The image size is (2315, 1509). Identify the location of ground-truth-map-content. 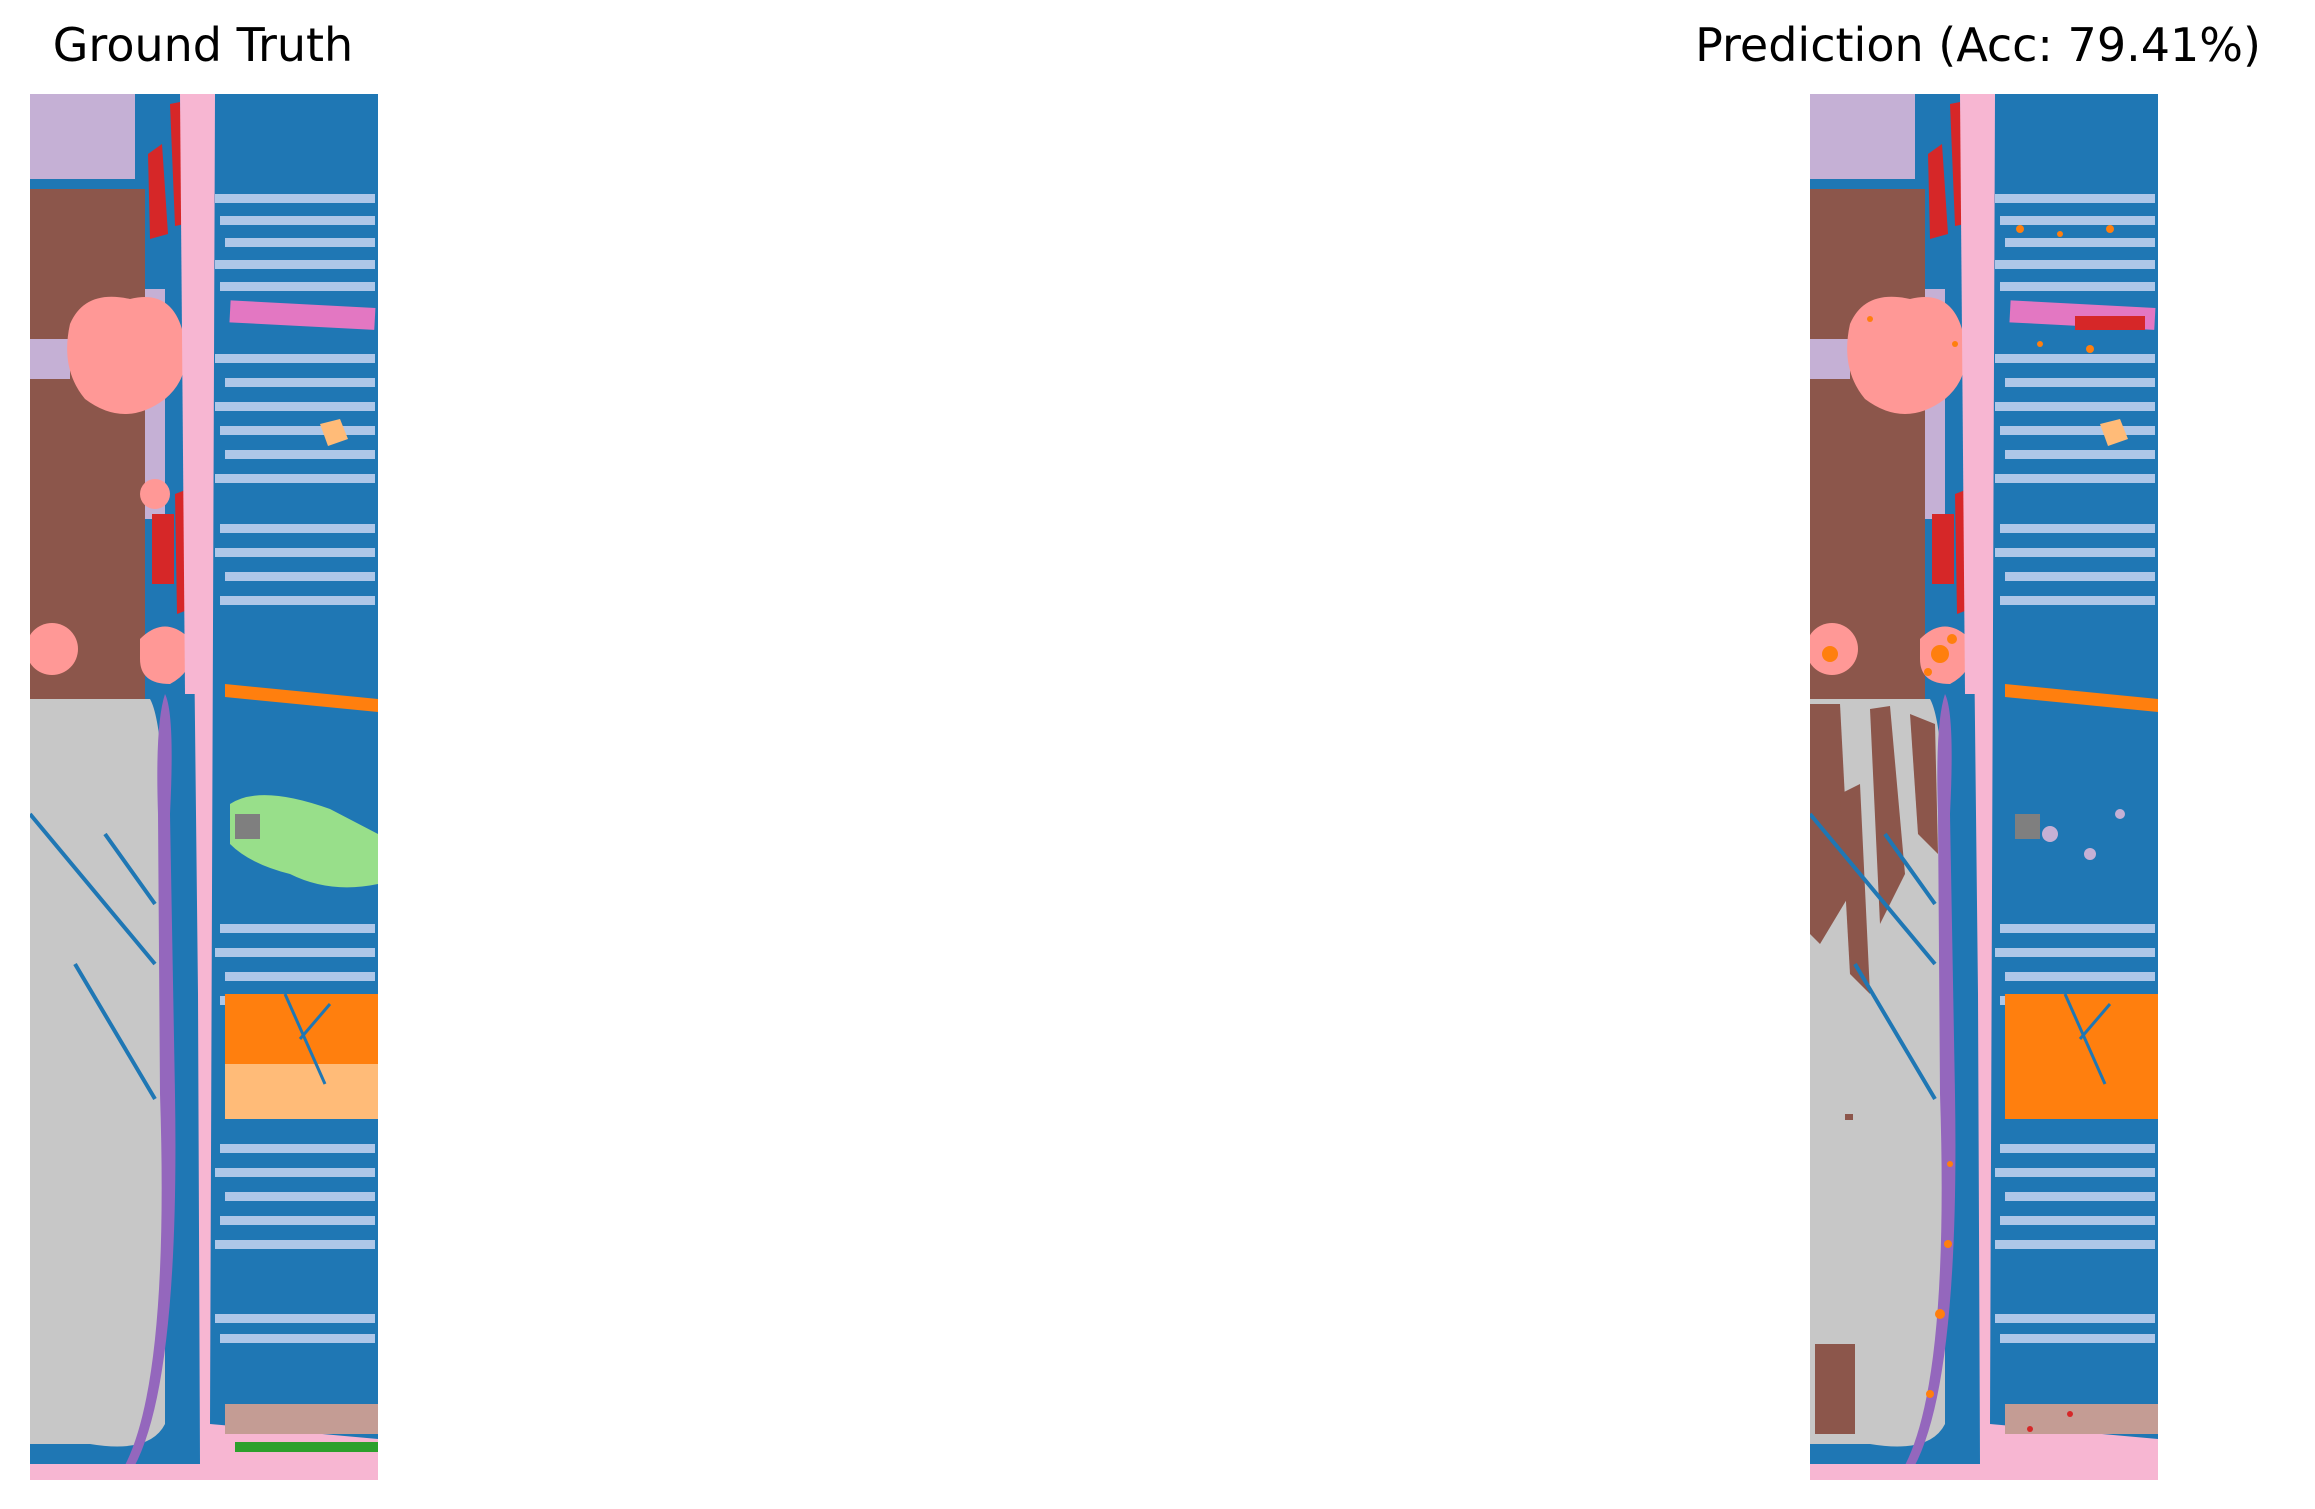
(204, 787).